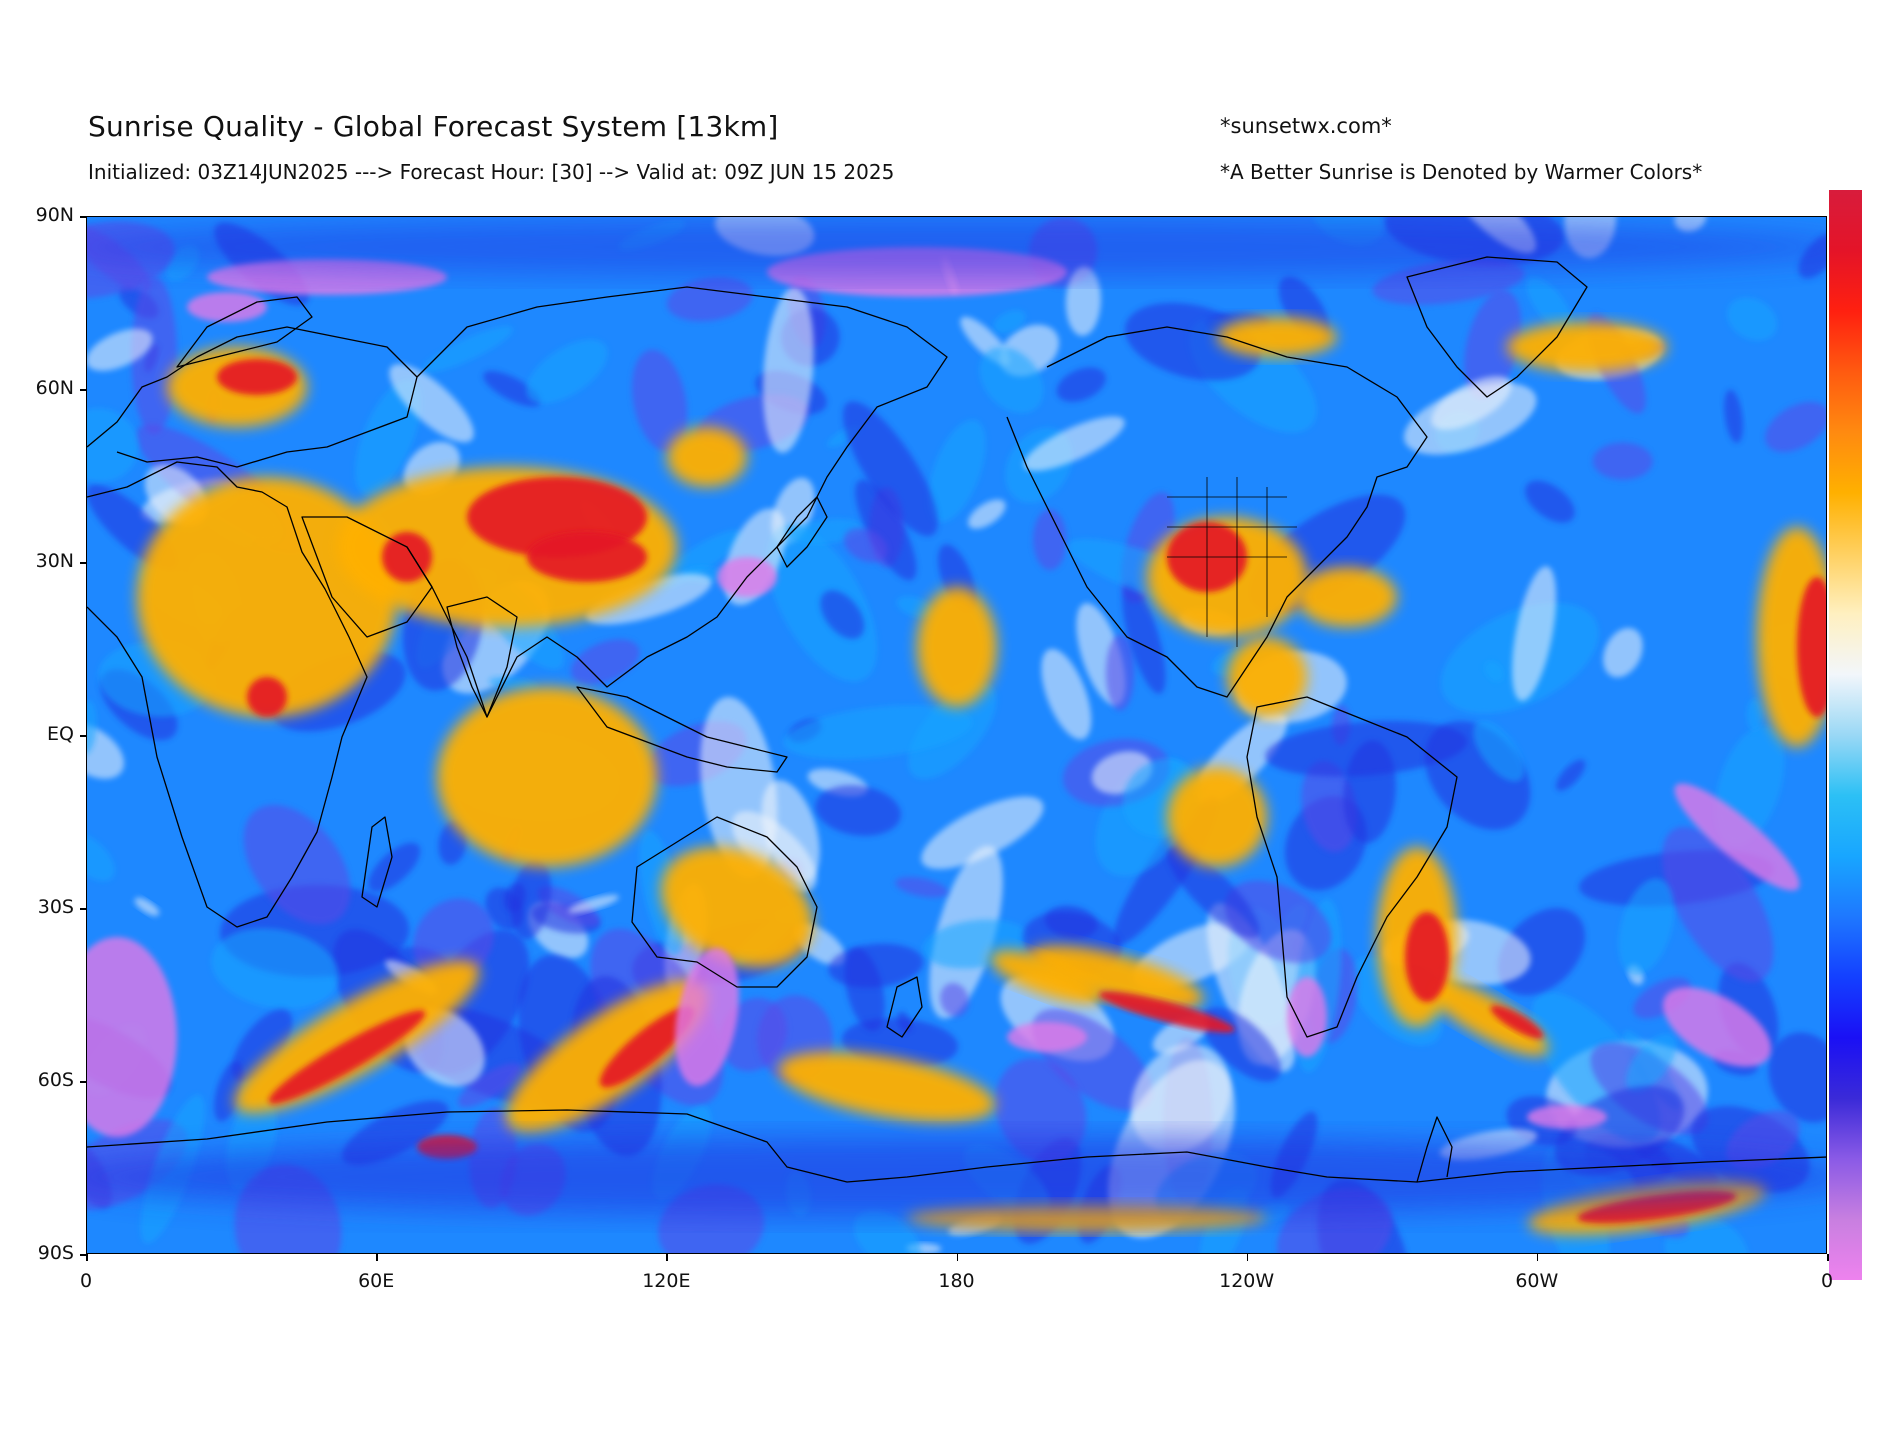 The height and width of the screenshot is (1450, 1885). Describe the element at coordinates (244, 332) in the screenshot. I see `coast-scandinavia` at that location.